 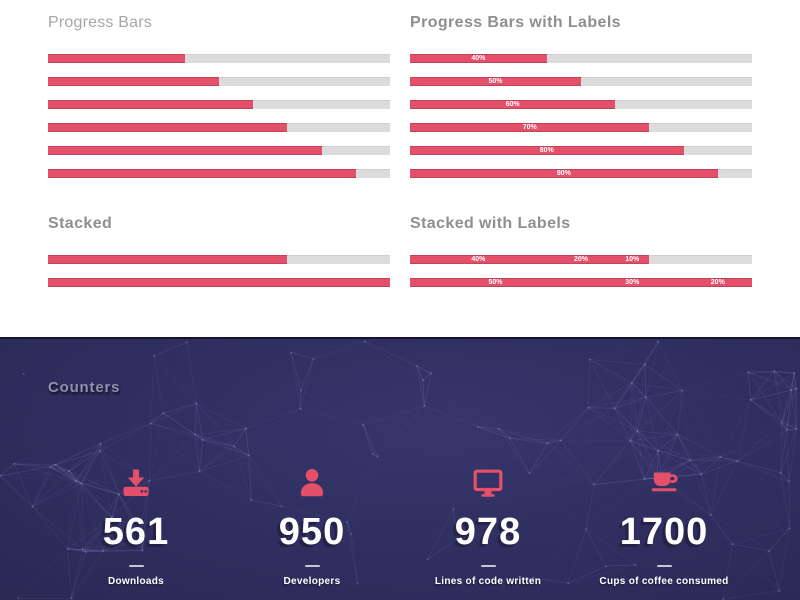 What do you see at coordinates (100, 22) in the screenshot?
I see `section-title-progress-bars: Progress Bars` at bounding box center [100, 22].